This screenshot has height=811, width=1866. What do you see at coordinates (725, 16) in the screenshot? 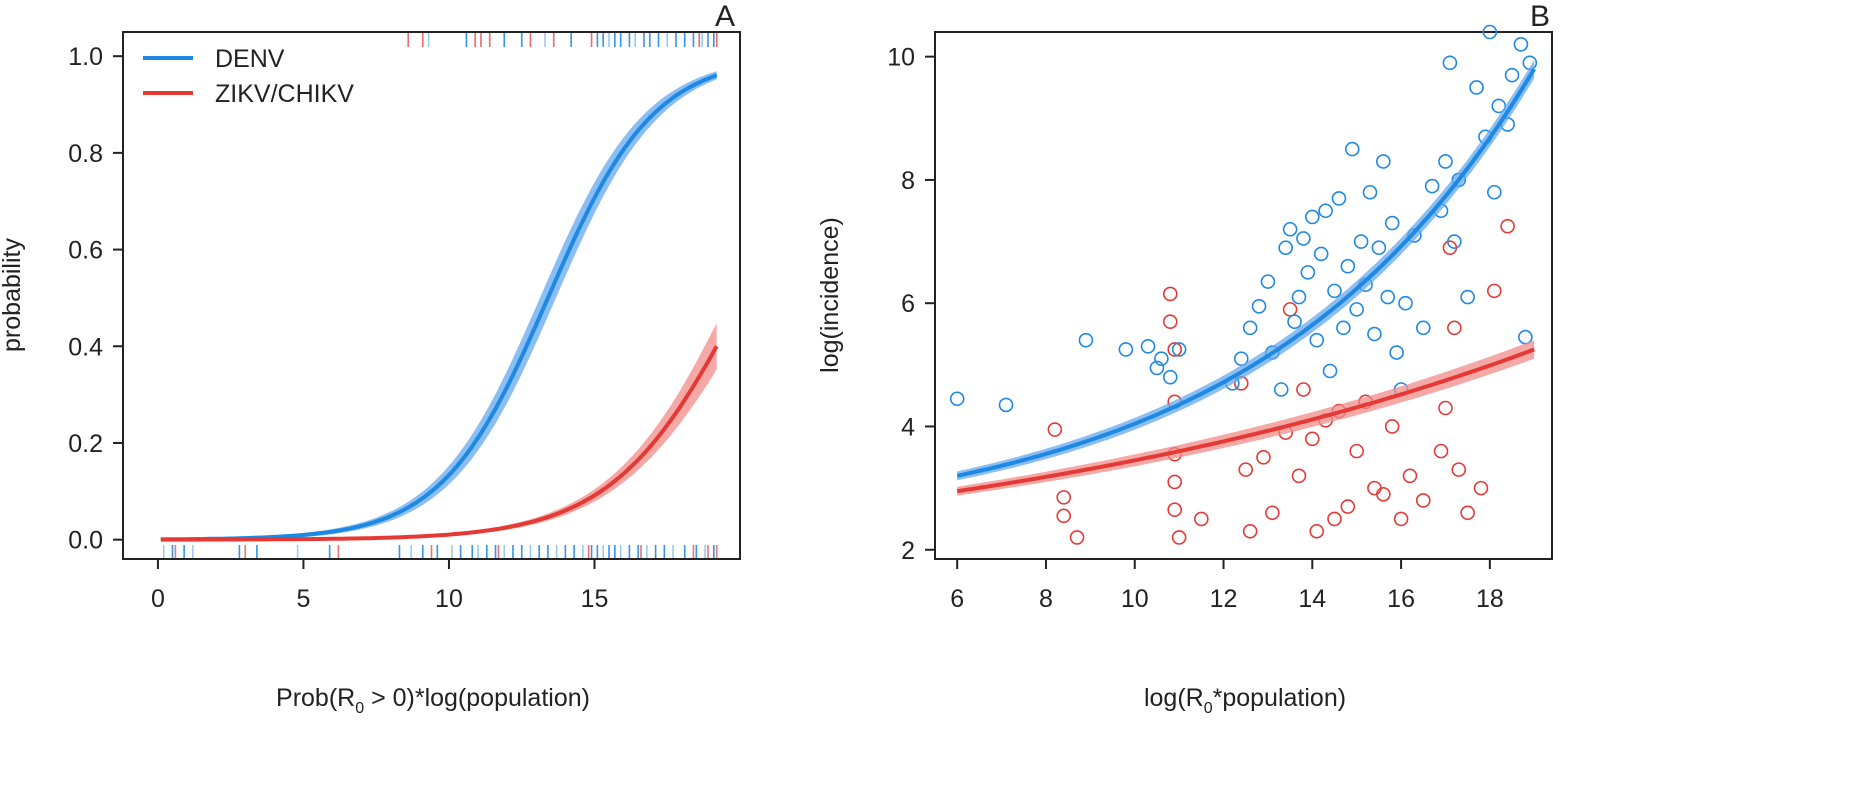
I see `panel-a-letter: A` at bounding box center [725, 16].